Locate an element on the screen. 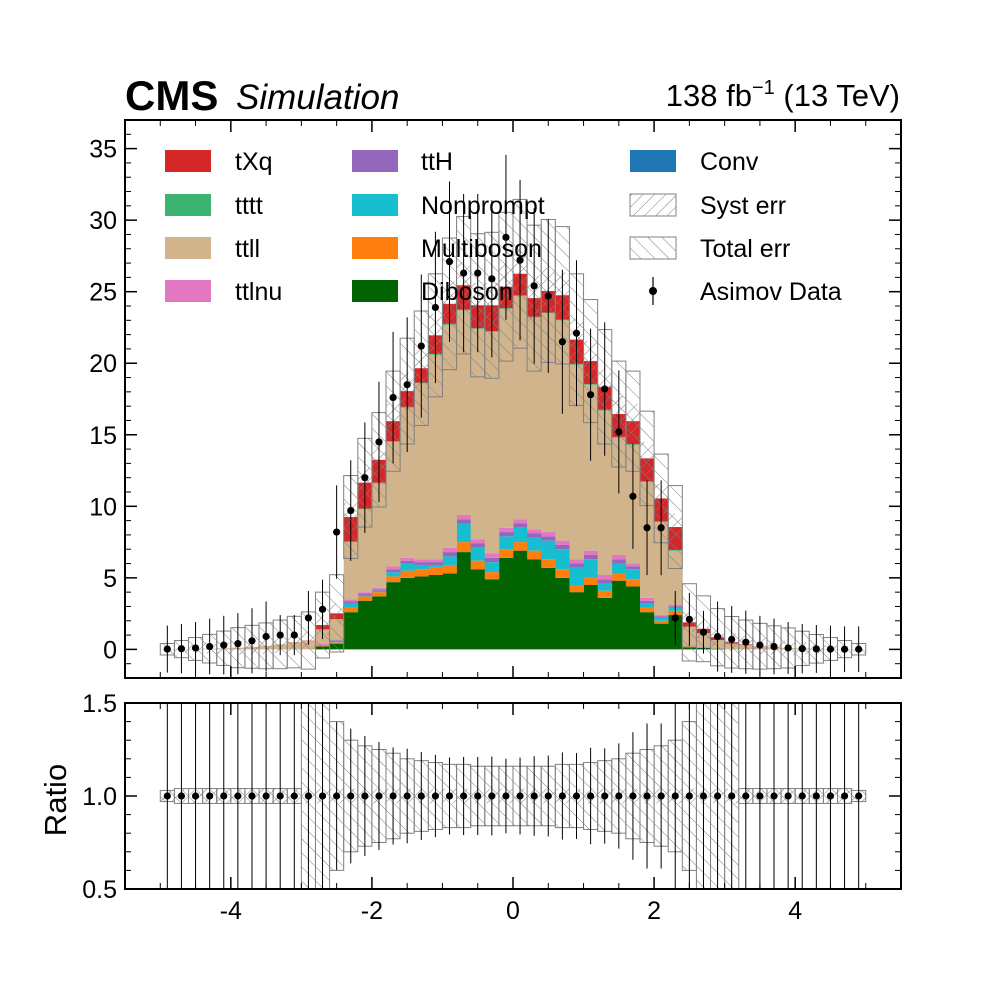 This screenshot has height=1000, width=1000. legend-label-nonprompt: Nonprompt is located at coordinates (483, 206).